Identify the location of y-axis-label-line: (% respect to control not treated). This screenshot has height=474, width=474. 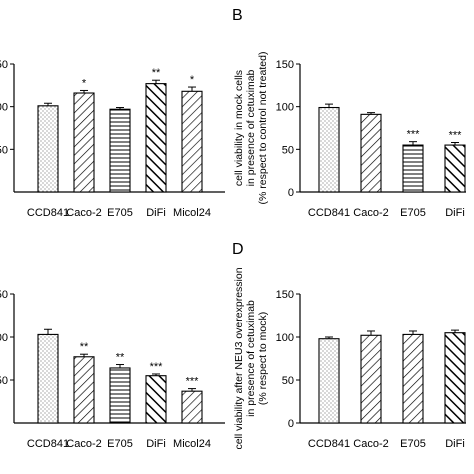
(263, 128).